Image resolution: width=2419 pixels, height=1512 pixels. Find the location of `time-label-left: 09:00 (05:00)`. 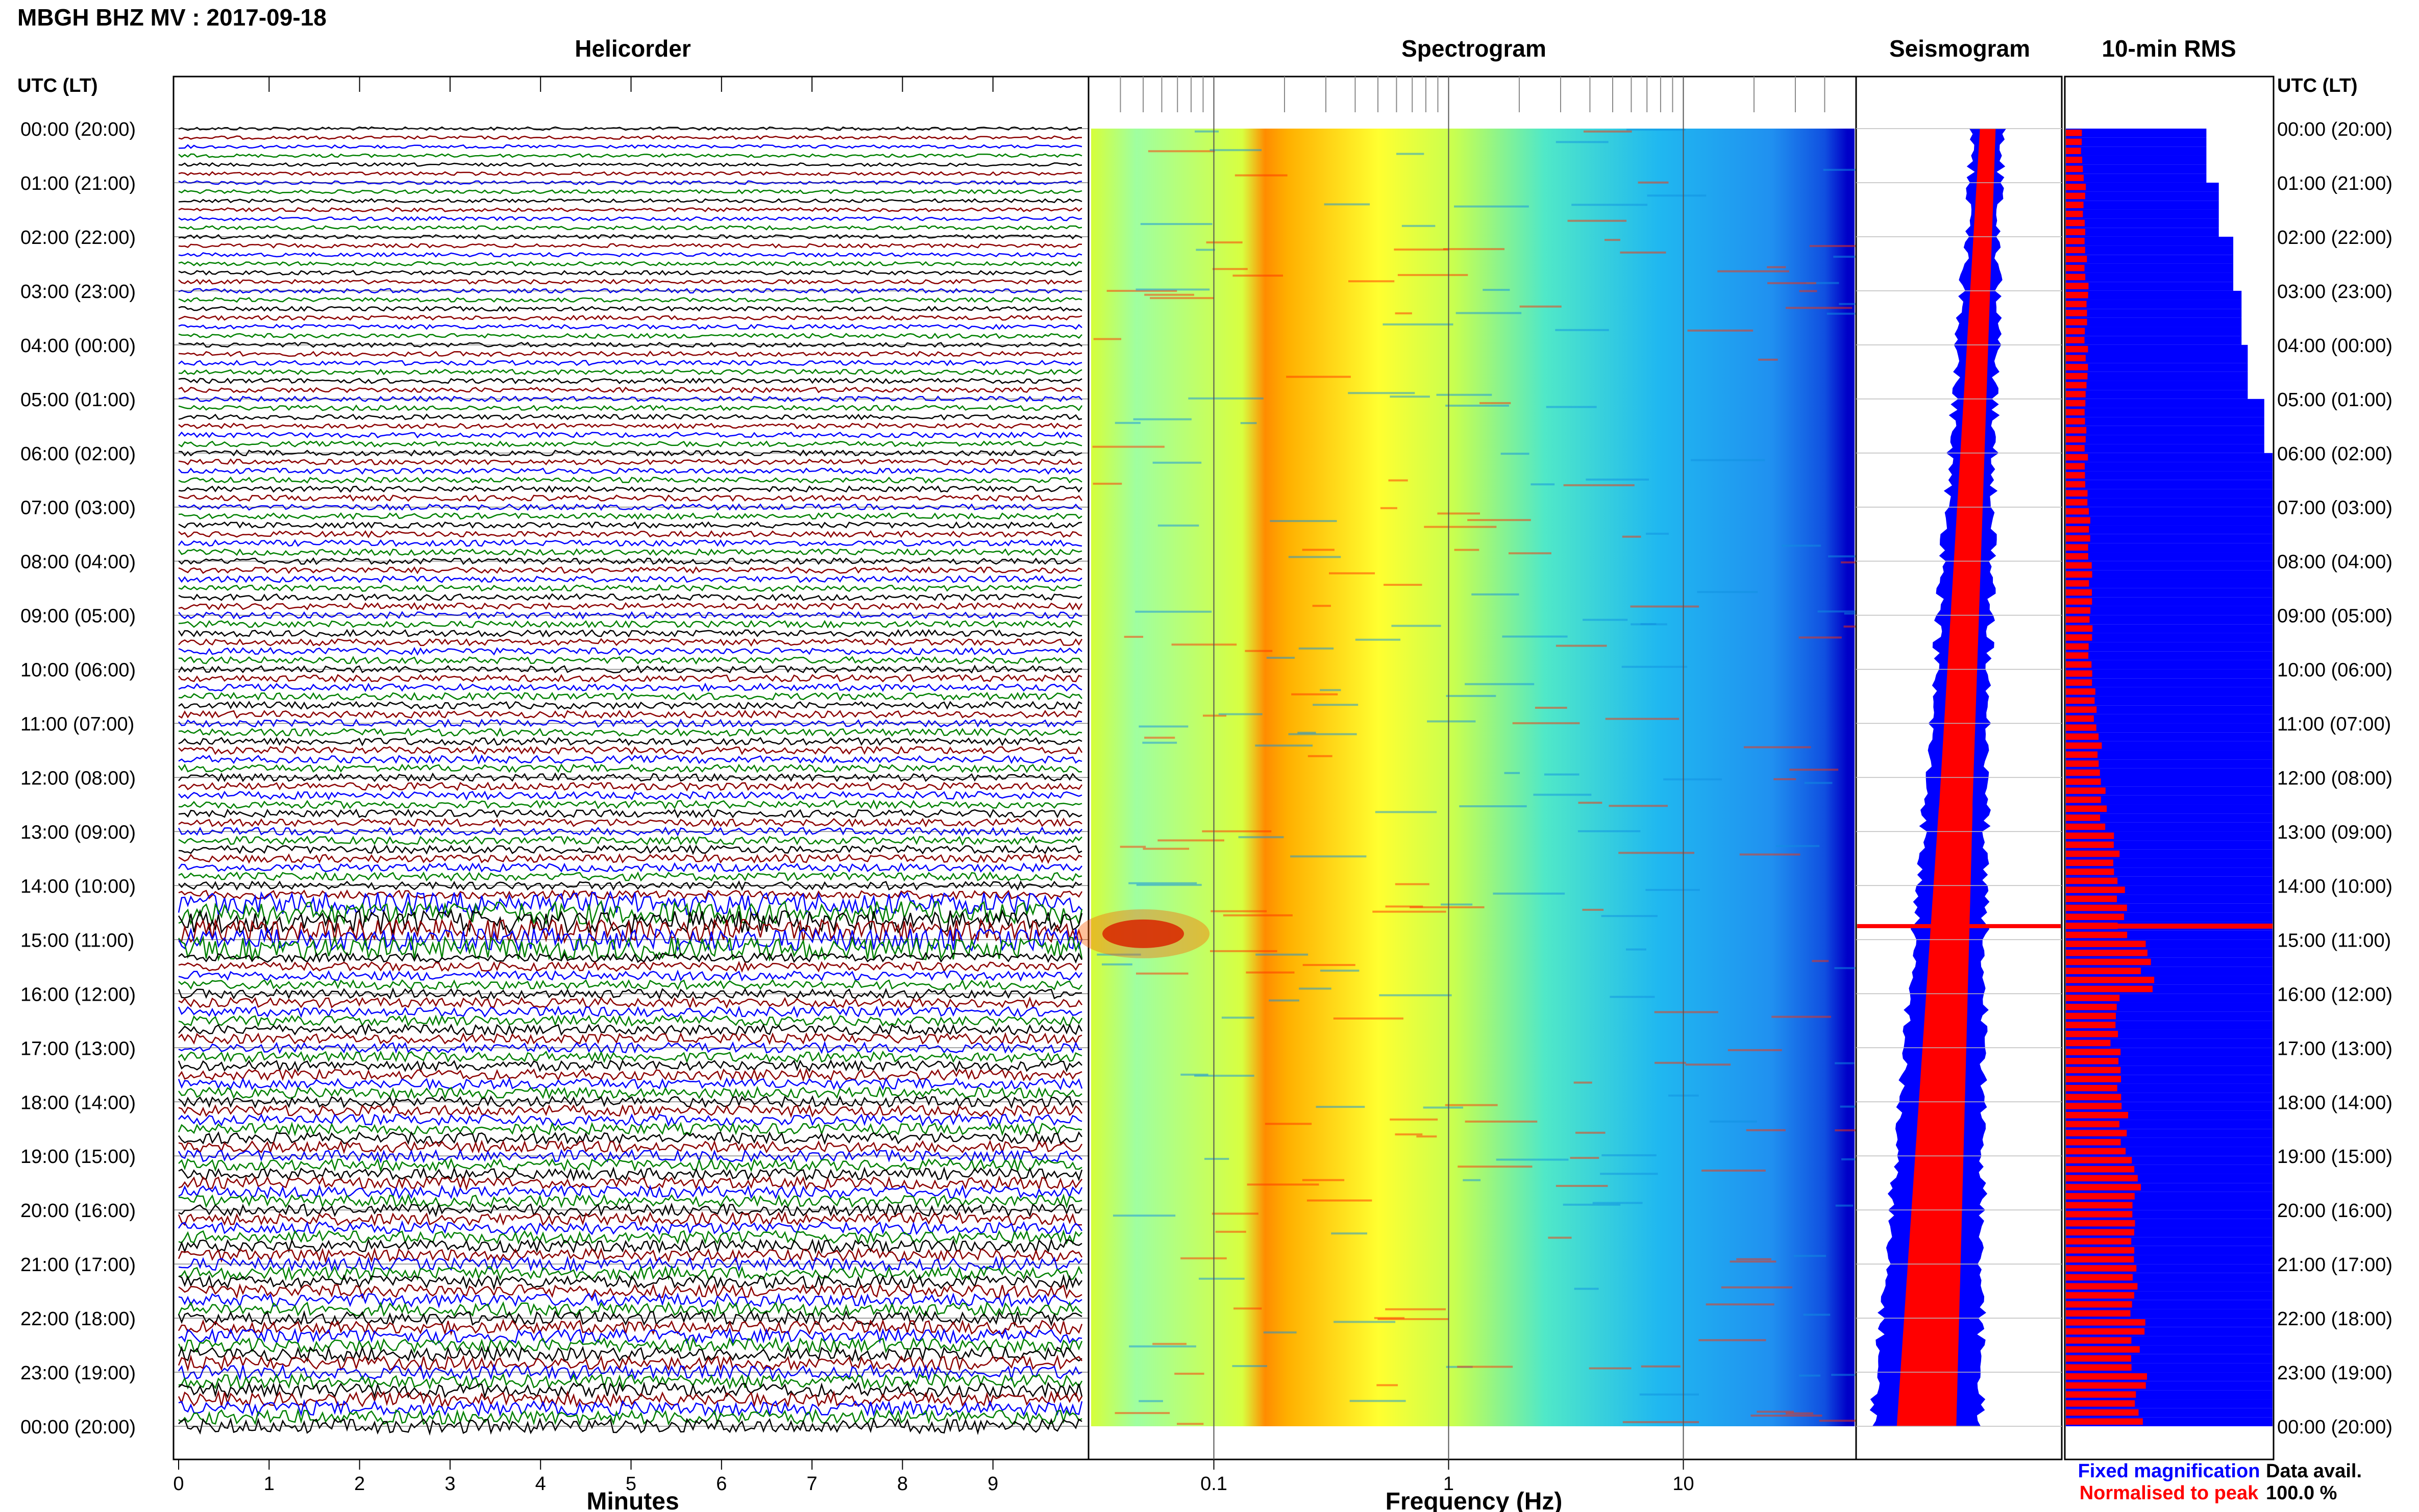

time-label-left: 09:00 (05:00) is located at coordinates (78, 616).